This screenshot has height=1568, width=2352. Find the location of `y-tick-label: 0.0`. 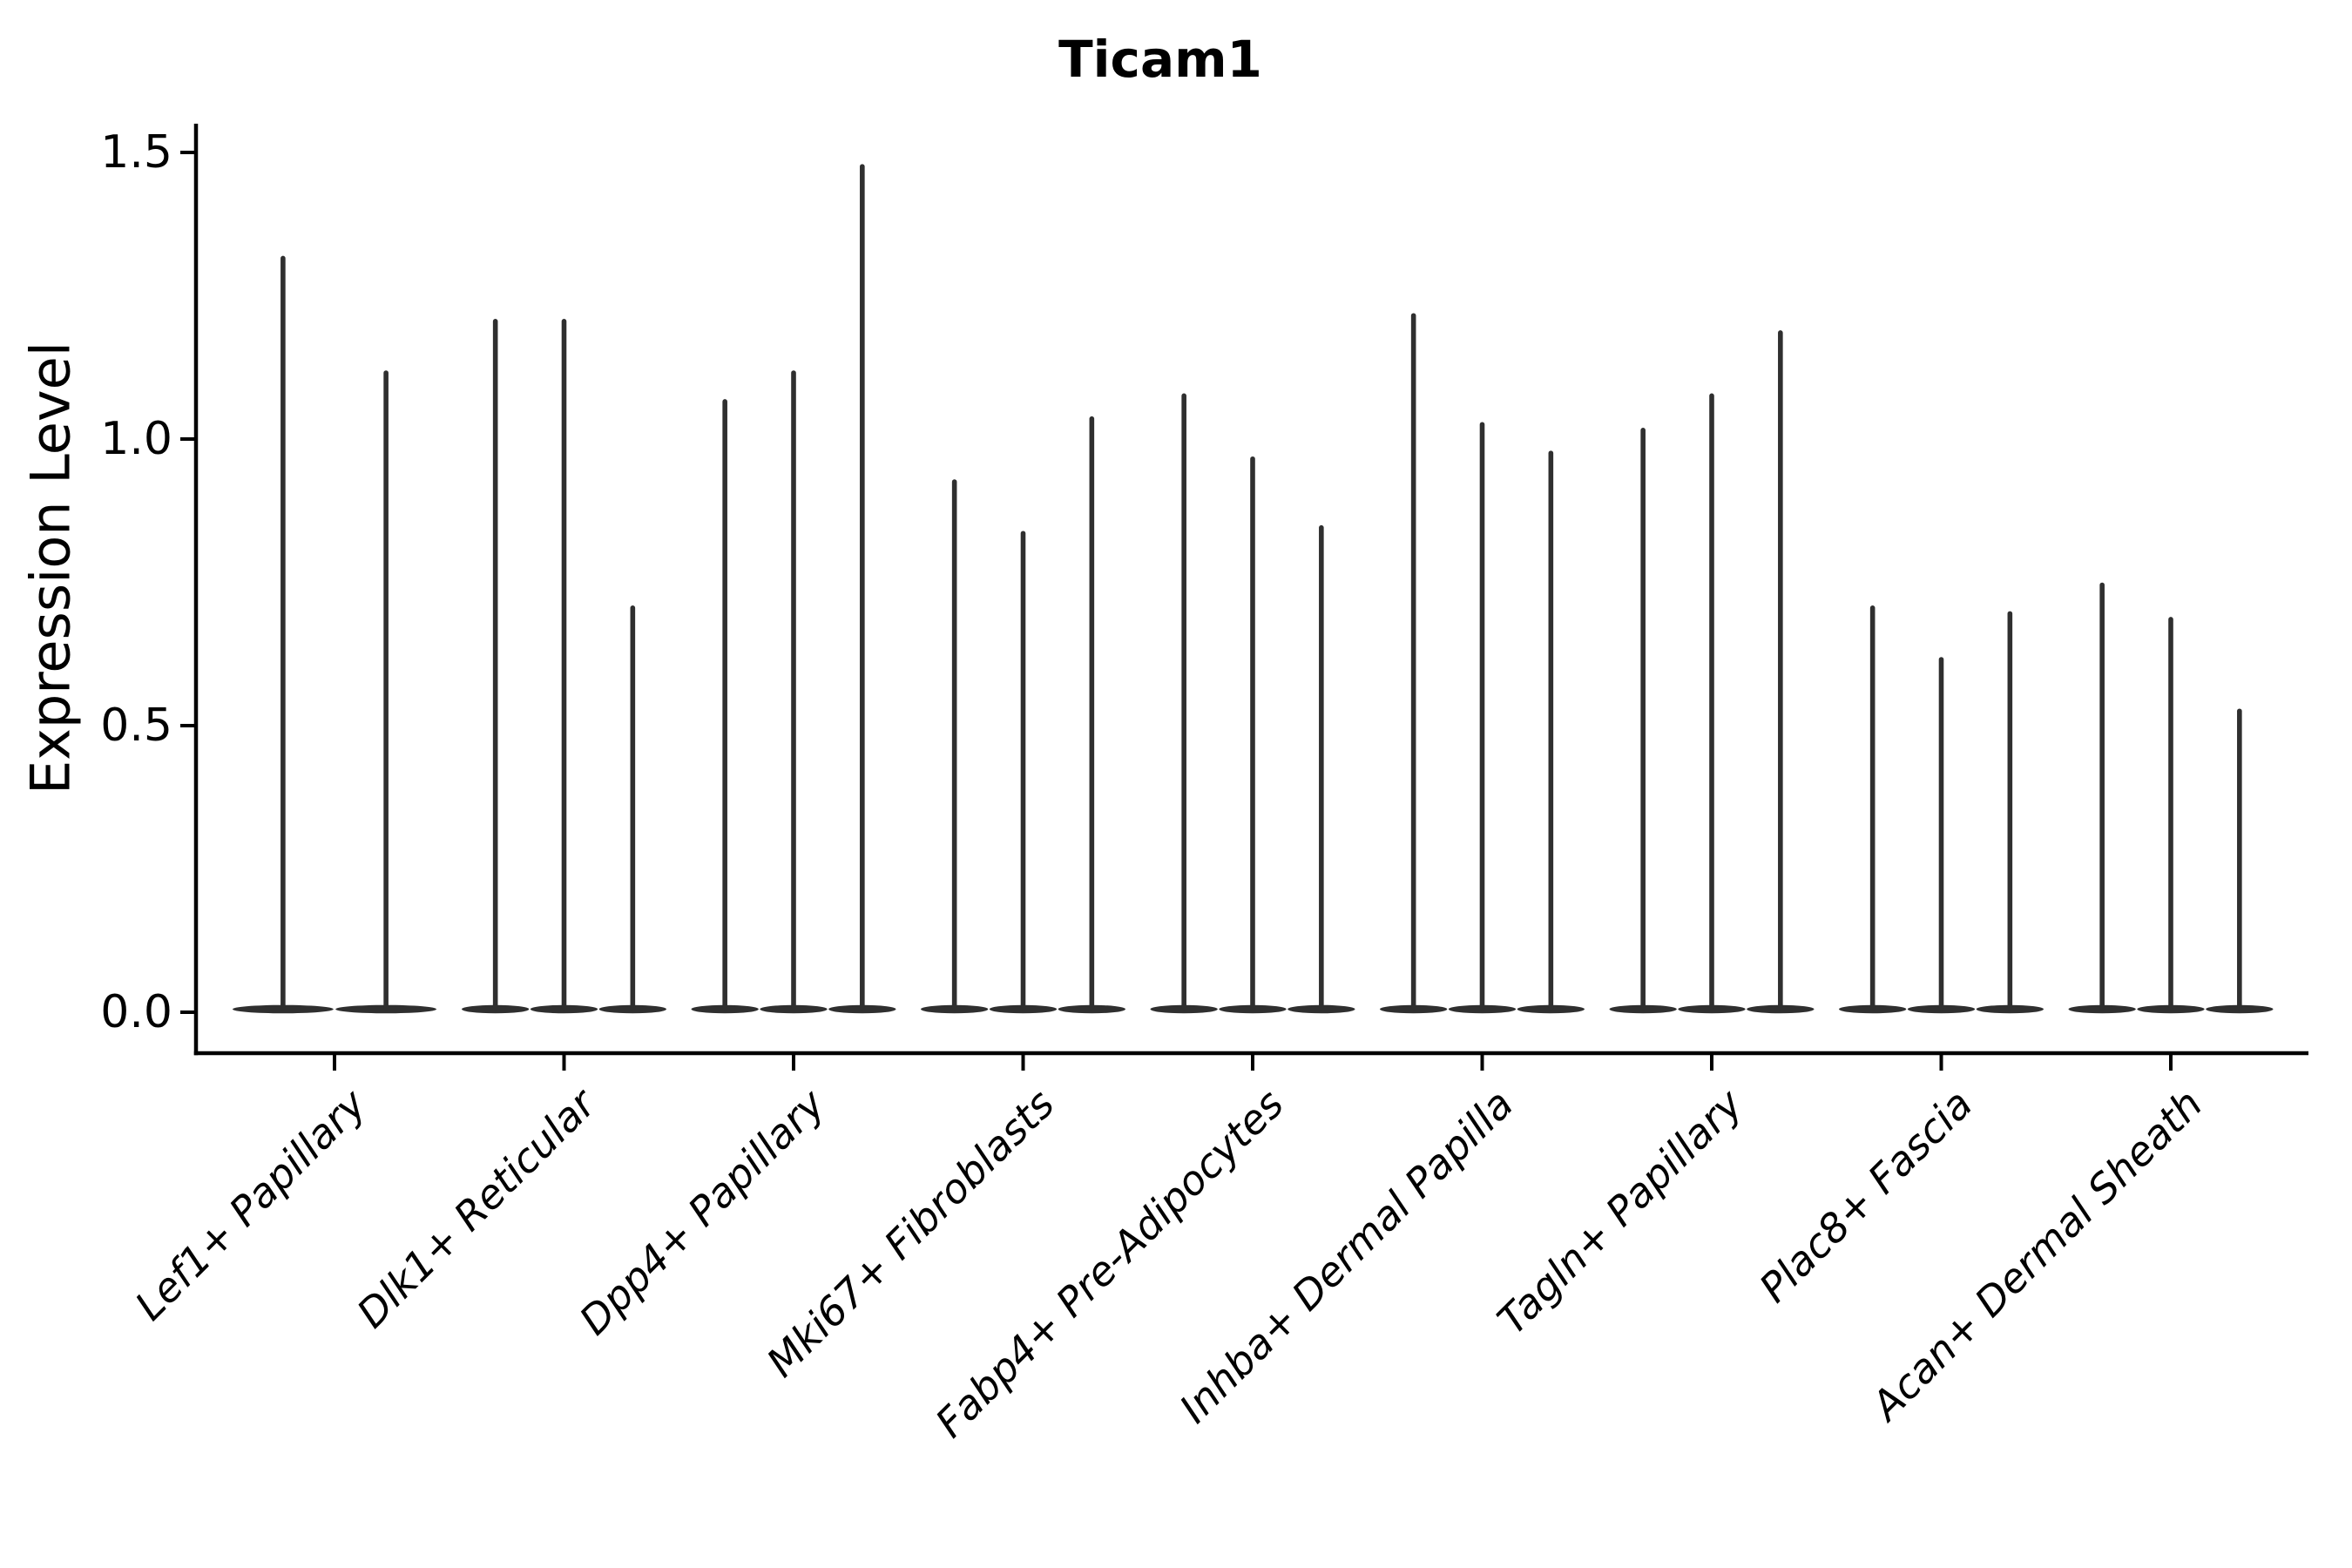

y-tick-label: 0.0 is located at coordinates (136, 1012).